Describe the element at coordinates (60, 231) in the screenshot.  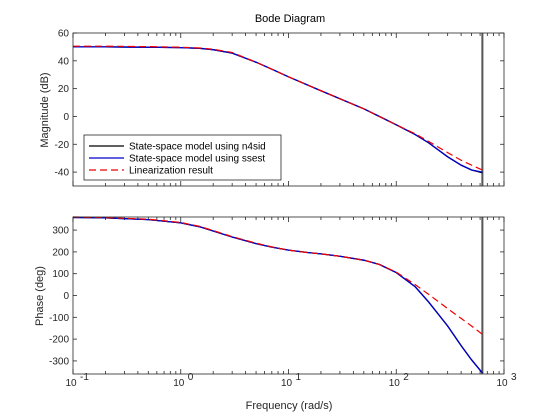
I see `phase-ytick-label: 300` at that location.